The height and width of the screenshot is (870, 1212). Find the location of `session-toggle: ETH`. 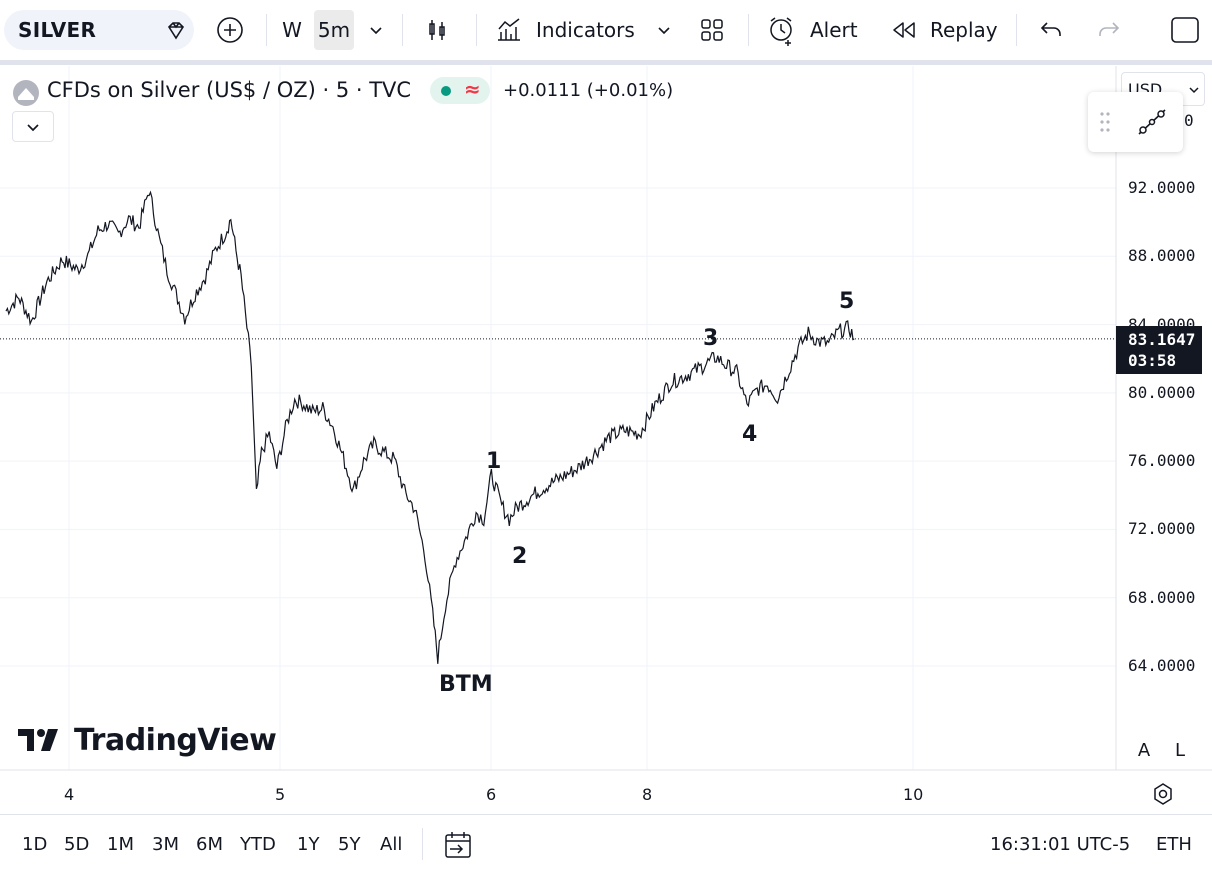

session-toggle: ETH is located at coordinates (1174, 844).